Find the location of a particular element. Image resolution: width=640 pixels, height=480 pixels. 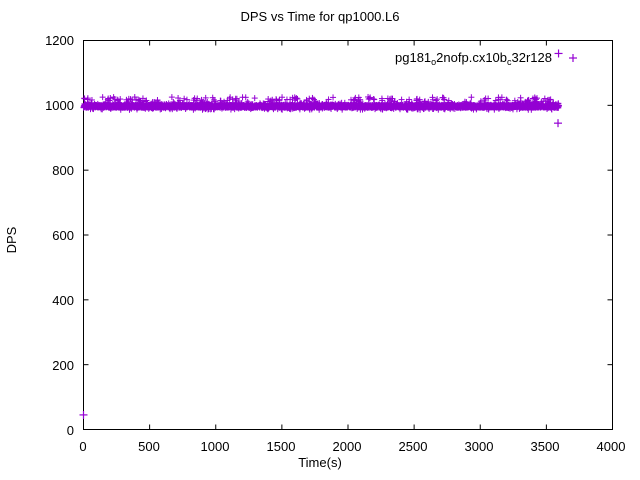

x-axis-label: Time(s) is located at coordinates (320, 462).